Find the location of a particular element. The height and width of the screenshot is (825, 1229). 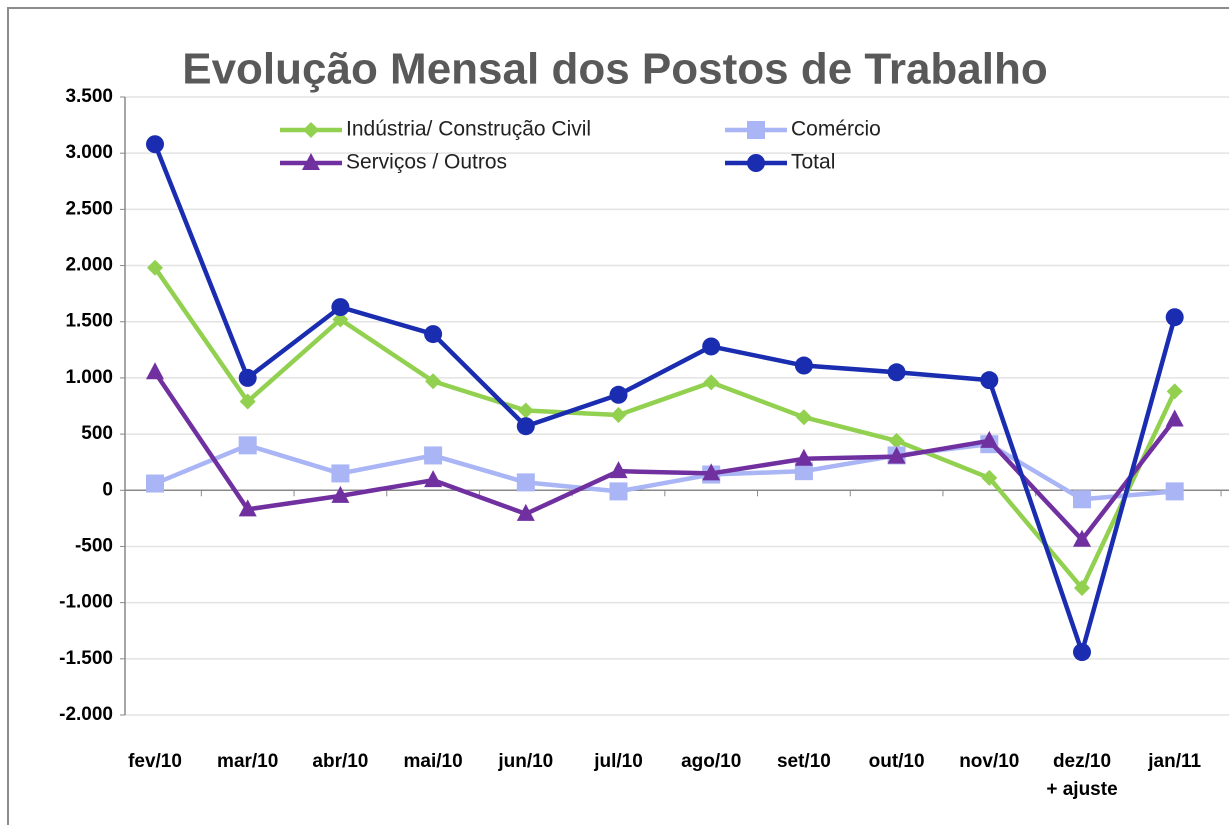

x-tick-label: jul/10 is located at coordinates (618, 761).